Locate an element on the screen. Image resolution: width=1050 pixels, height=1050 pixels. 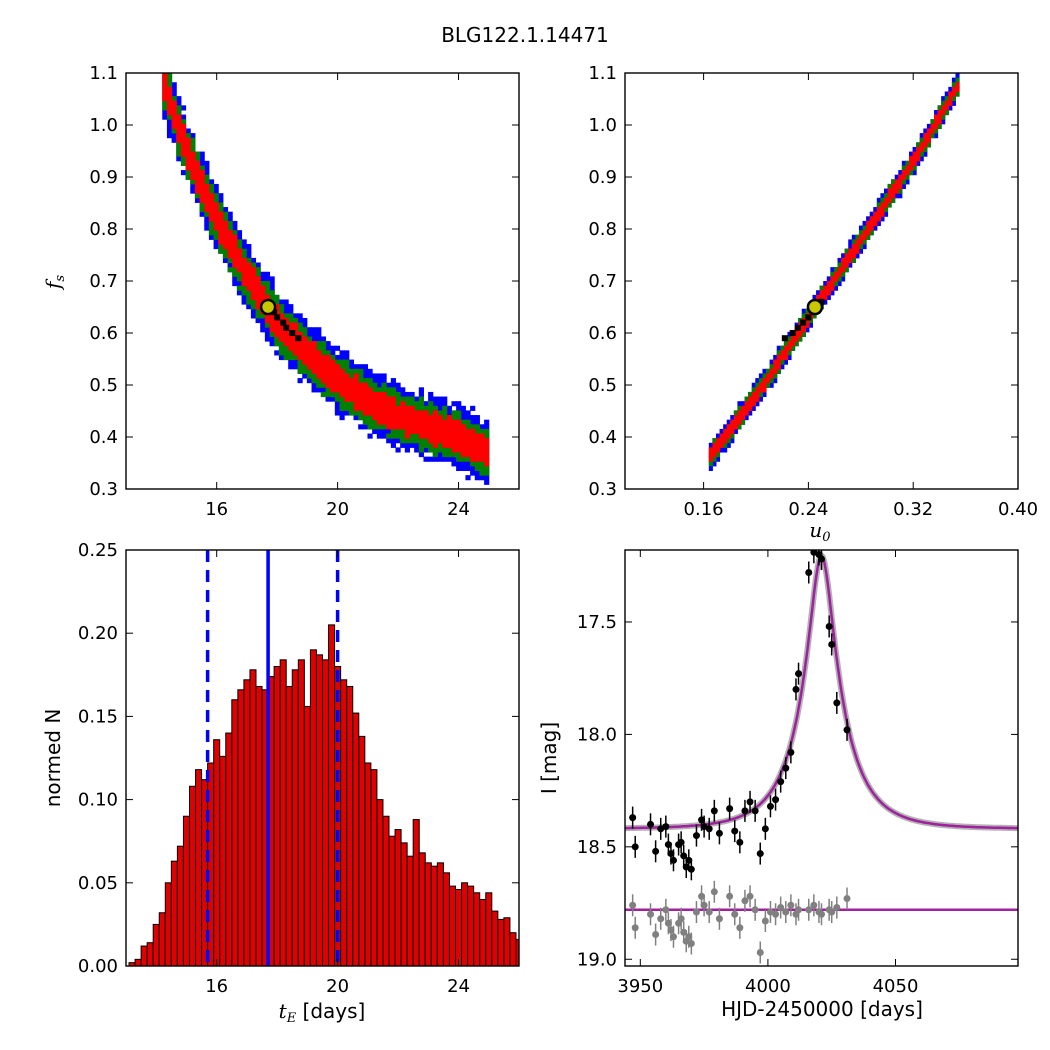
u0-fs-ytick-label: 0.6 is located at coordinates (602, 333).